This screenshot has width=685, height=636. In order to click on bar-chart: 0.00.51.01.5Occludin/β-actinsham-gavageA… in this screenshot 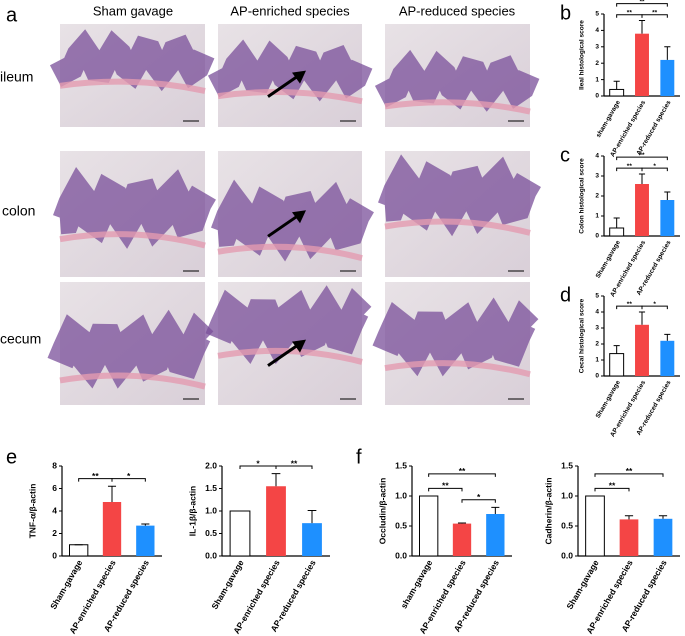, I will do `click(444, 548)`.